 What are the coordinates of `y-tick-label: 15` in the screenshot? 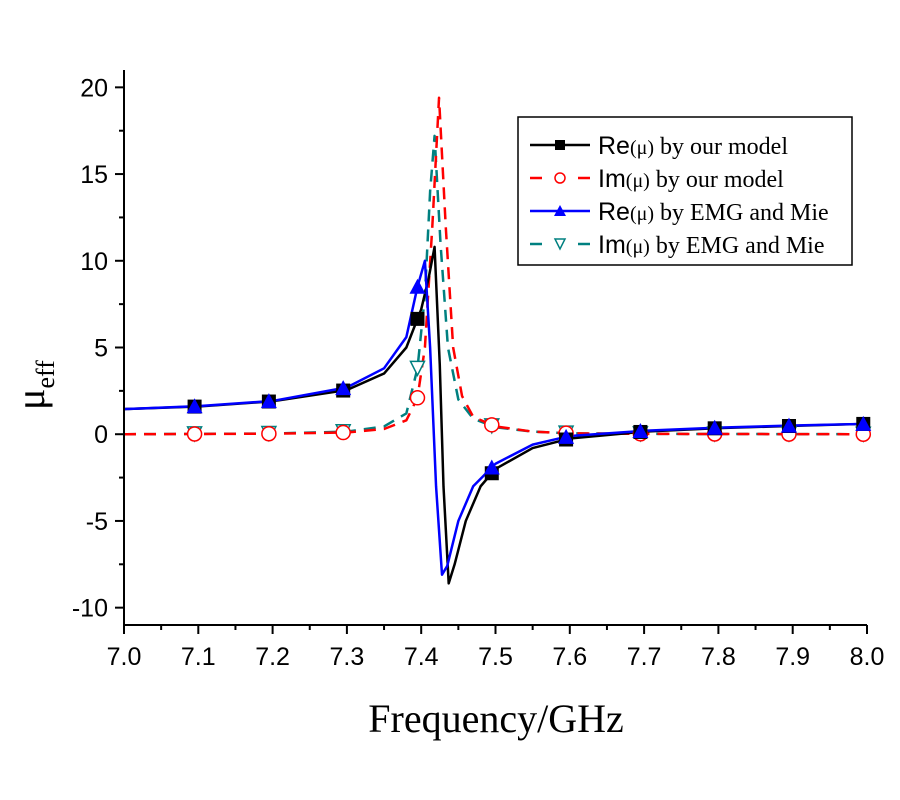 It's located at (94, 175).